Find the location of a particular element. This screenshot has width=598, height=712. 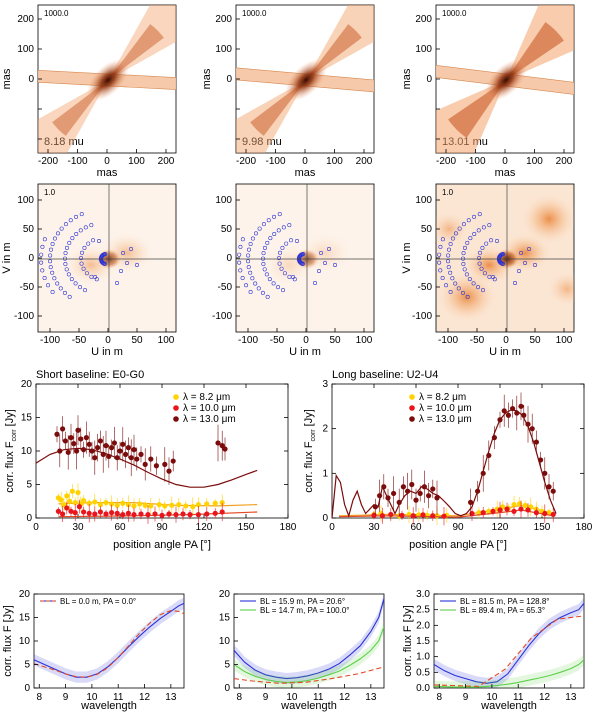

spectrum-panel-3-xlabel: wavelength is located at coordinates (508, 706).